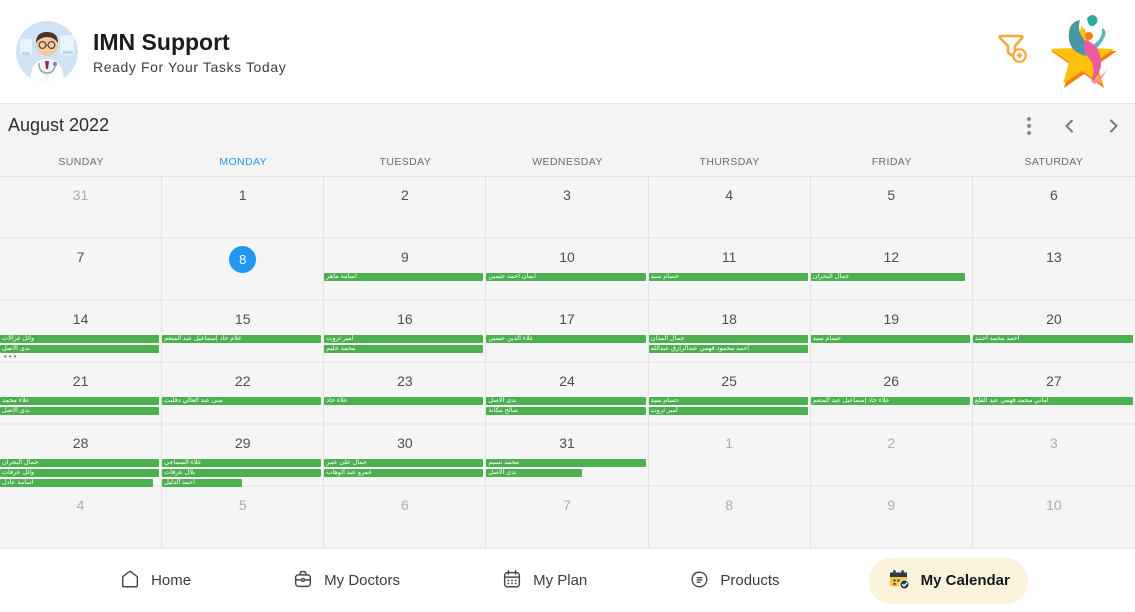 This screenshot has height=612, width=1135. What do you see at coordinates (404, 277) in the screenshot?
I see `event-bar: اسامة ماهر` at bounding box center [404, 277].